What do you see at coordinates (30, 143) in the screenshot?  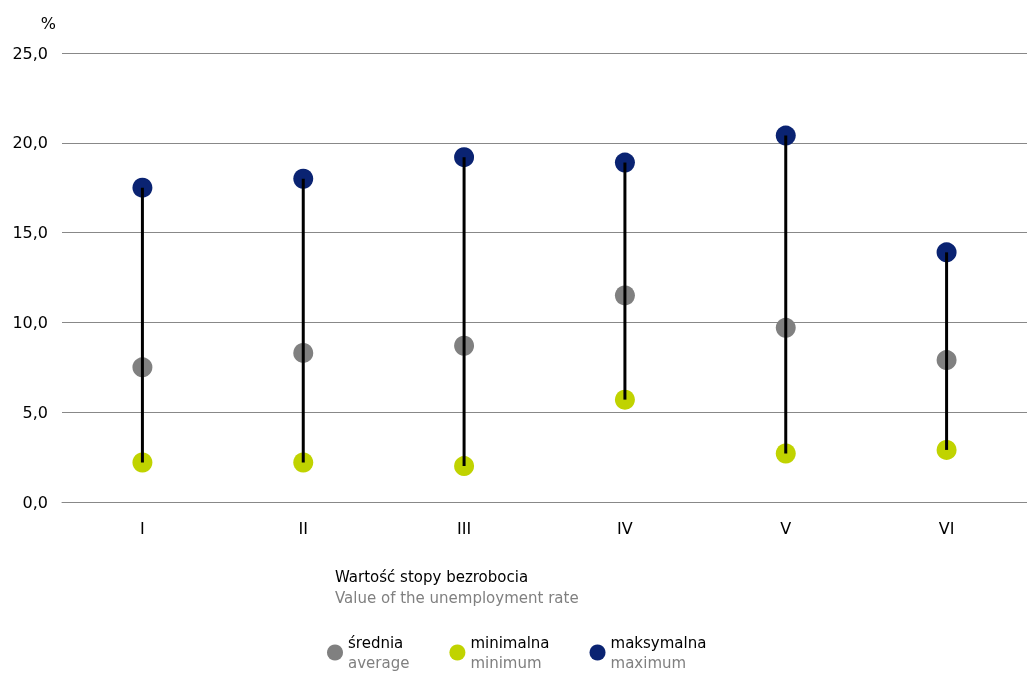 I see `y-tick-label: 20,0` at bounding box center [30, 143].